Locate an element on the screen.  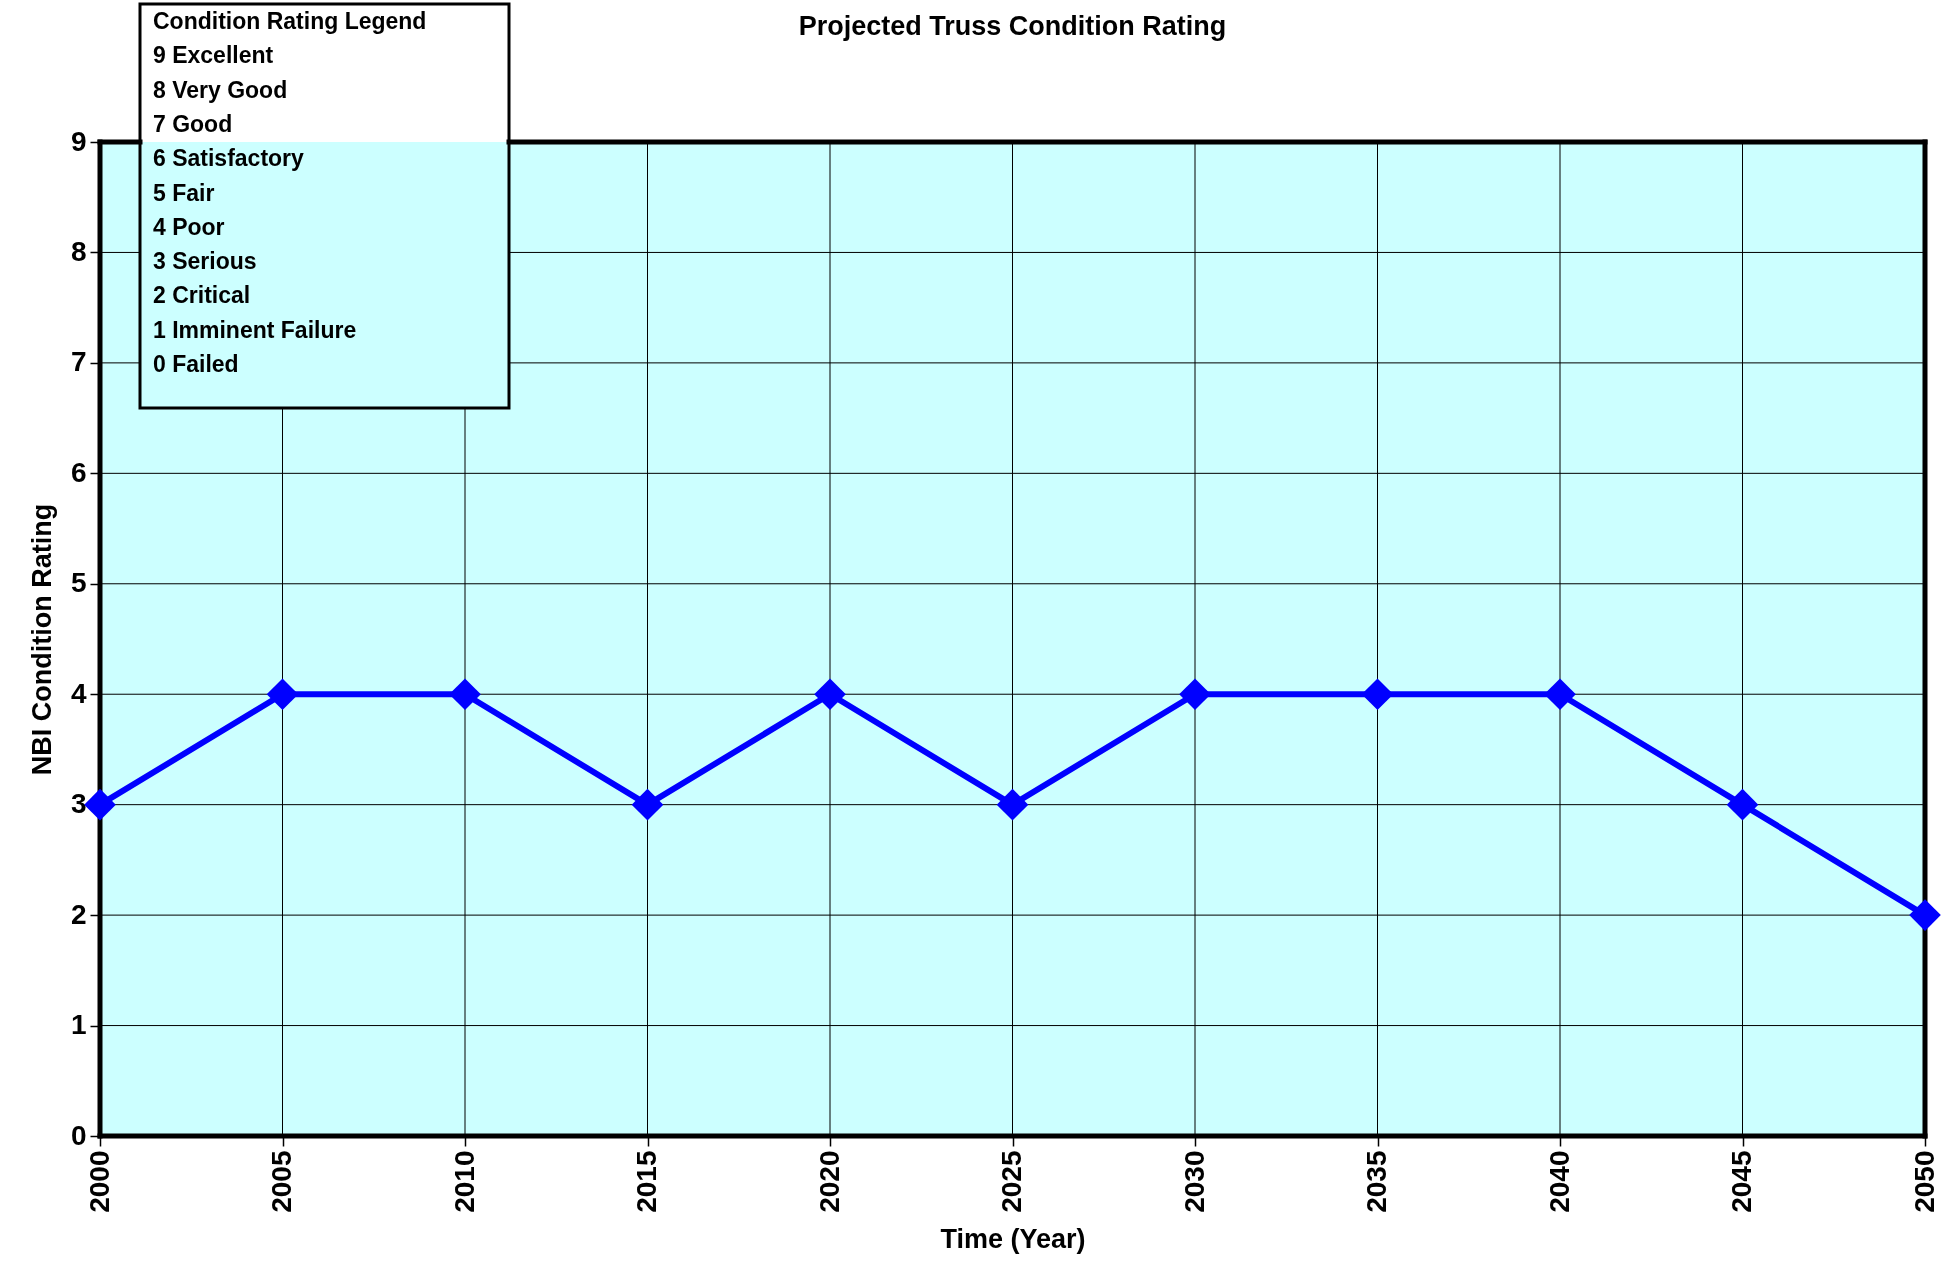
y-tick-label: 0 is located at coordinates (78, 1135).